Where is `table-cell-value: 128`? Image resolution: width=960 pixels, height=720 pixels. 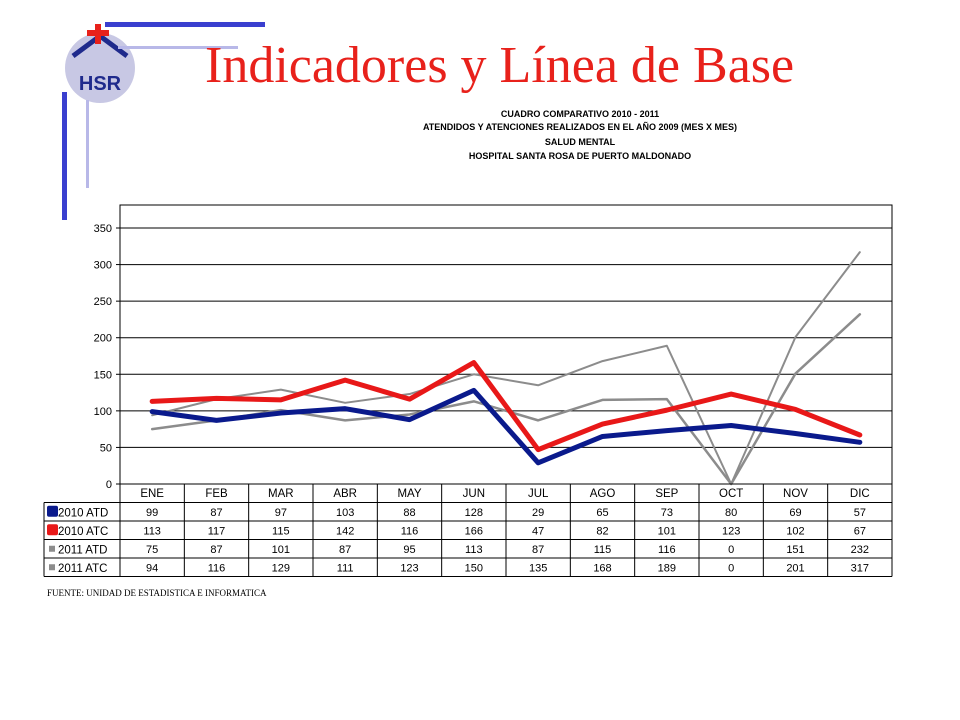
table-cell-value: 128 is located at coordinates (474, 513).